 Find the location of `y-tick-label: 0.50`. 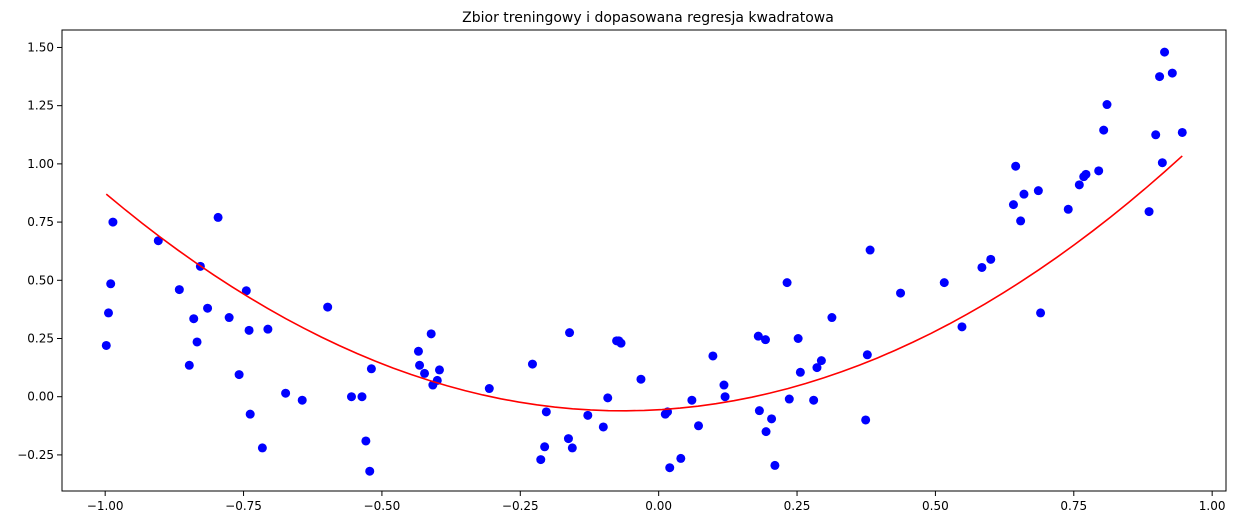

y-tick-label: 0.50 is located at coordinates (40, 280).